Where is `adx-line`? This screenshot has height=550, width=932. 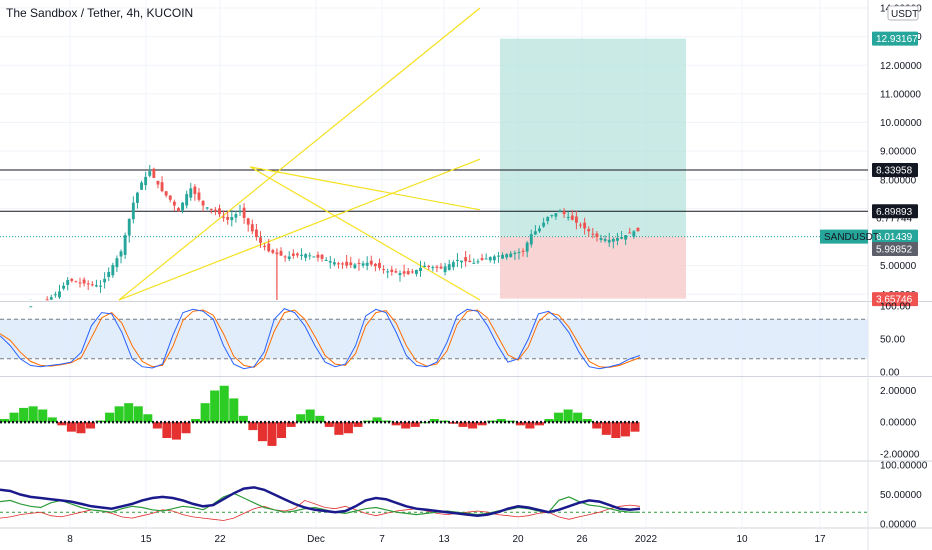
adx-line is located at coordinates (320, 501).